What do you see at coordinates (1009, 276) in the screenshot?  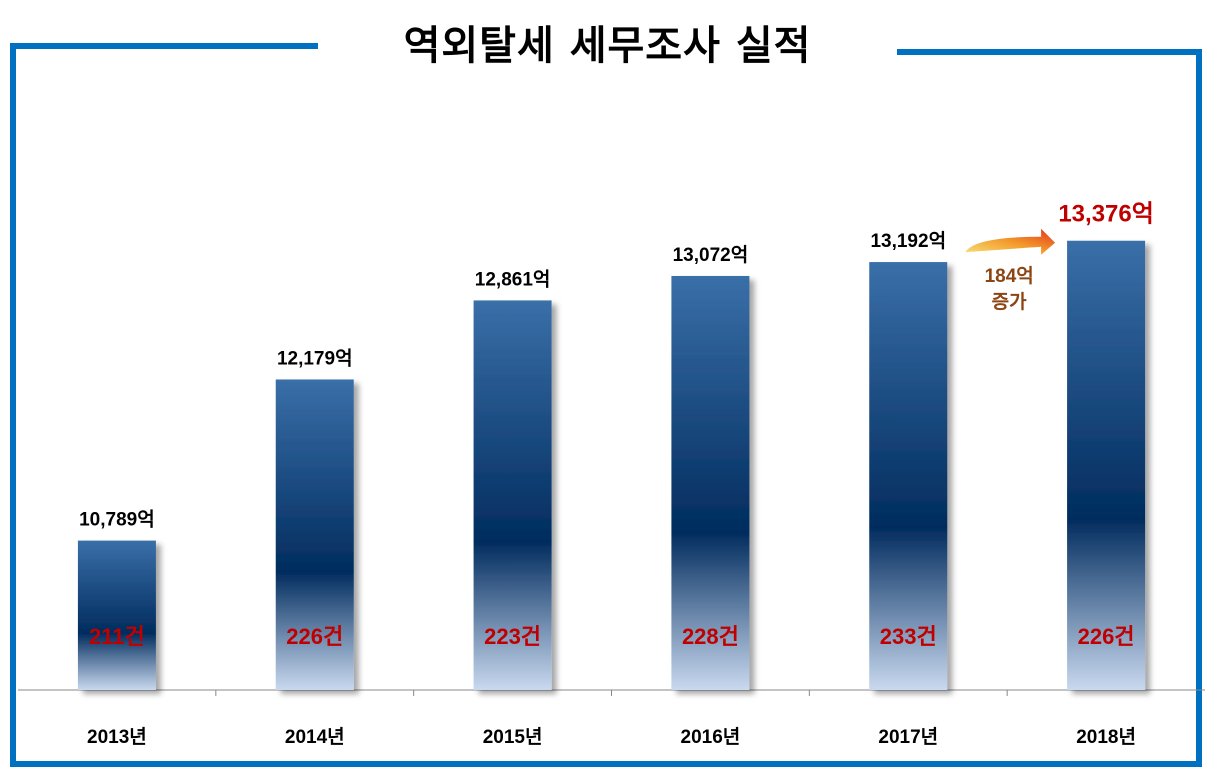 I see `growth-annotation-amount: 184억` at bounding box center [1009, 276].